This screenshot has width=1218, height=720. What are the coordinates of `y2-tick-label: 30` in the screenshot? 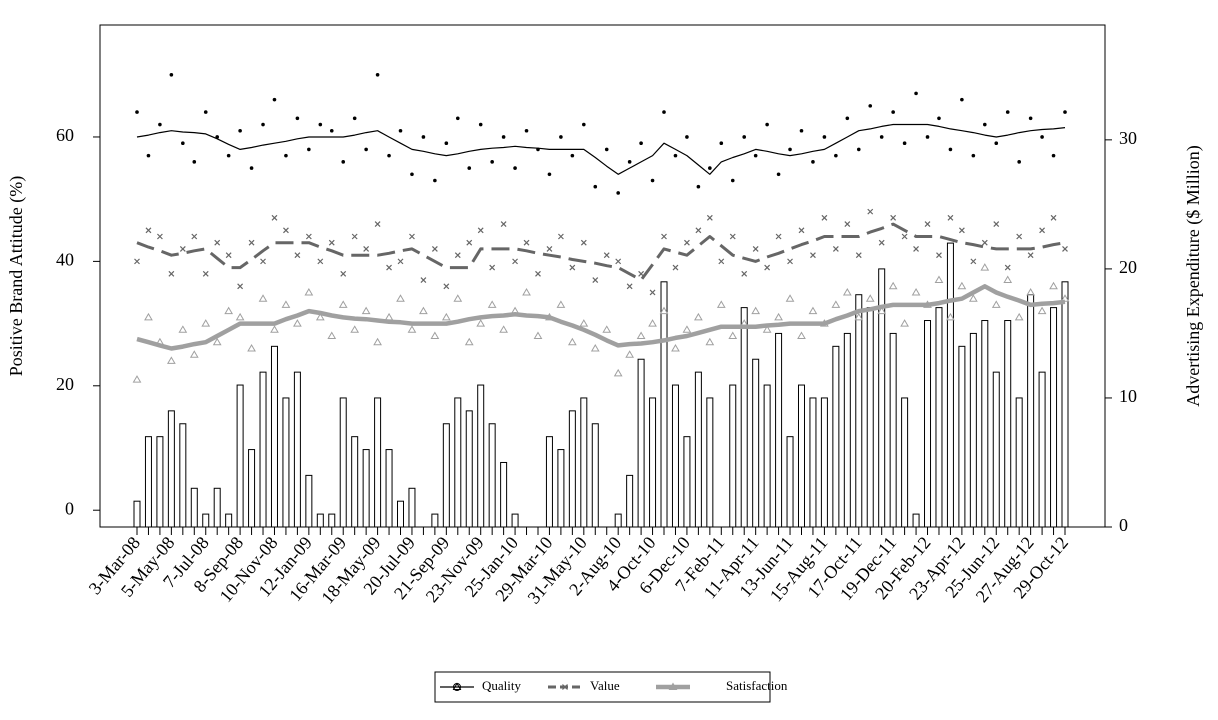 It's located at (1128, 138).